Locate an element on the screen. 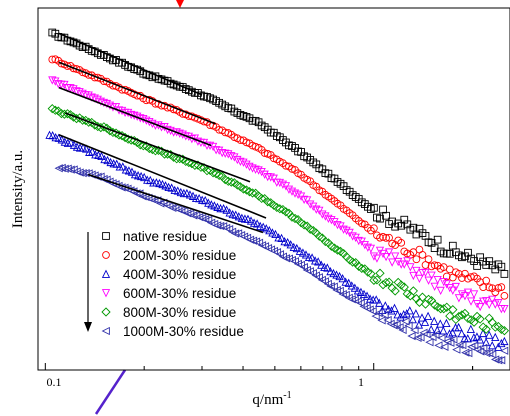 This screenshot has width=510, height=416. x-ticks is located at coordinates (259, 366).